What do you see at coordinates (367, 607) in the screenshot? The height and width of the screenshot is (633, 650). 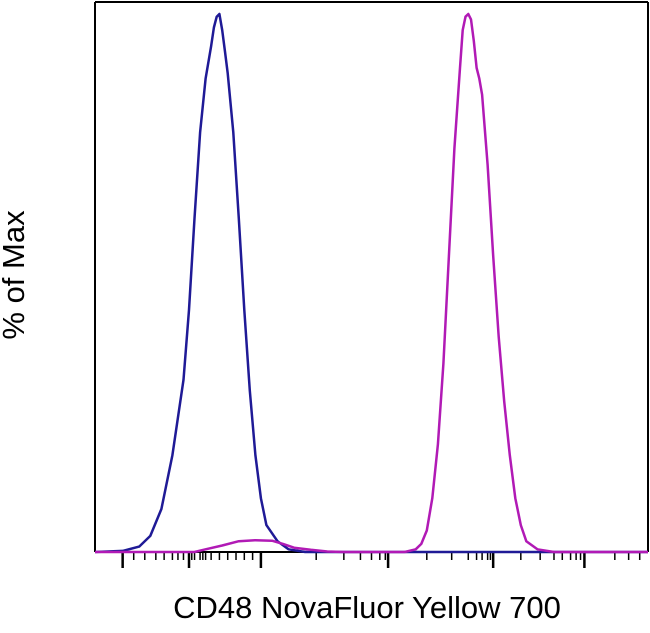 I see `x-axis-label-text: CD48 NovaFluor Yellow 700` at bounding box center [367, 607].